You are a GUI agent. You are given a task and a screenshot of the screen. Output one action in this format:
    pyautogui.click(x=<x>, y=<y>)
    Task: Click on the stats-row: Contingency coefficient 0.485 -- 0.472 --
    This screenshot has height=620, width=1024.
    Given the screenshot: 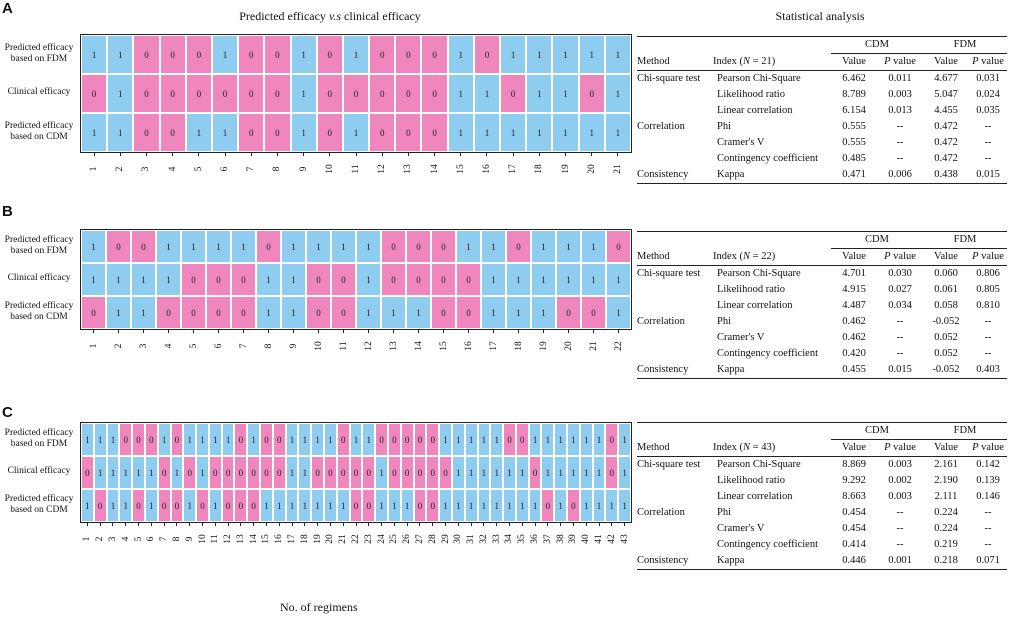 What is the action you would take?
    pyautogui.click(x=822, y=159)
    